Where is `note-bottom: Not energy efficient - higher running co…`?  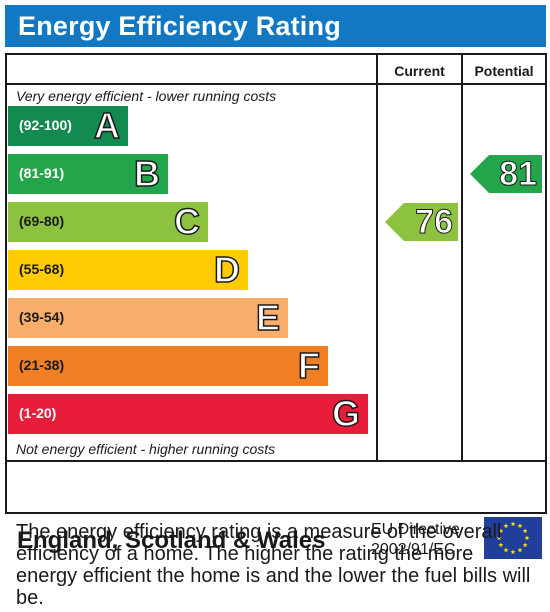
note-bottom: Not energy efficient - higher running co… is located at coordinates (146, 449).